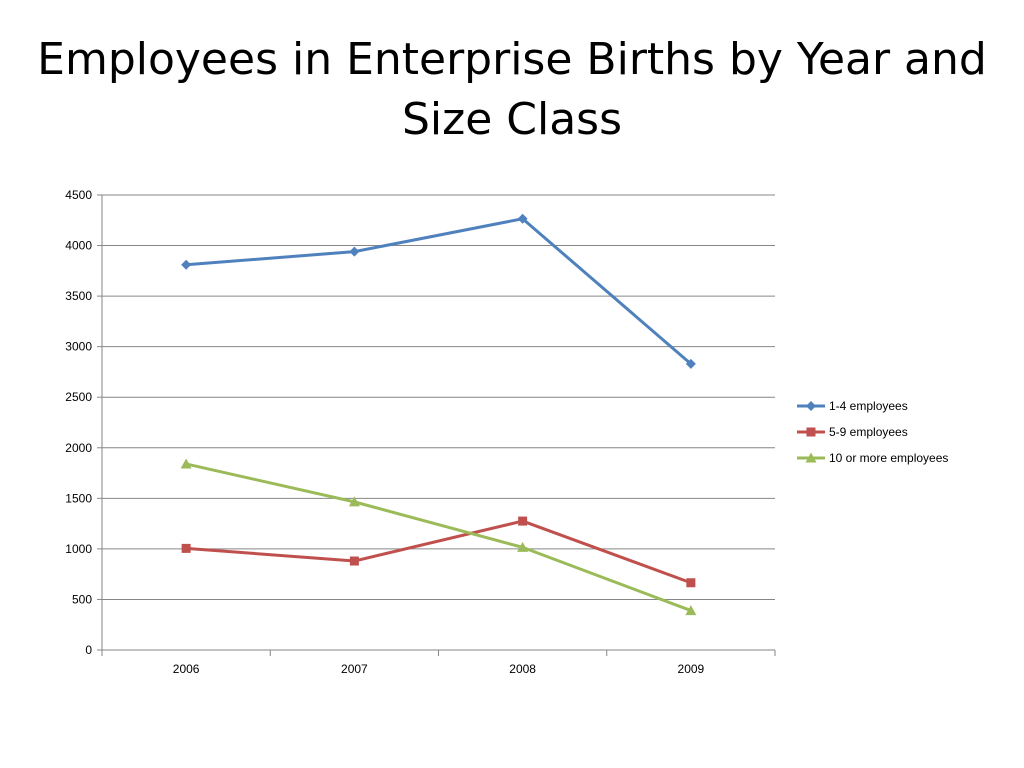 This screenshot has height=768, width=1024. What do you see at coordinates (691, 669) in the screenshot?
I see `x-tick-label: 2009` at bounding box center [691, 669].